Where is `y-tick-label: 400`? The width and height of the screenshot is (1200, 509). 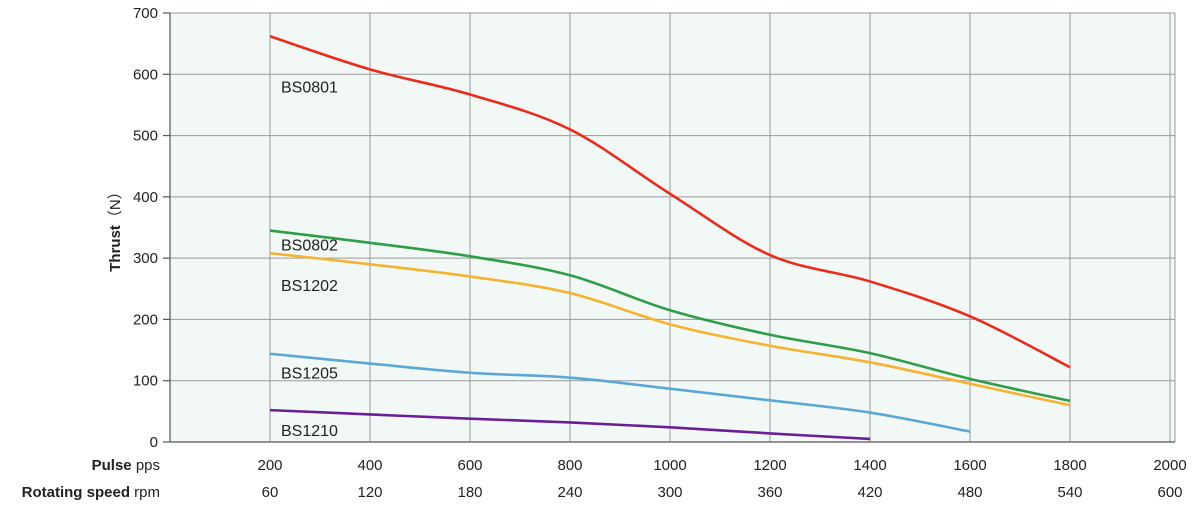
y-tick-label: 400 is located at coordinates (145, 197).